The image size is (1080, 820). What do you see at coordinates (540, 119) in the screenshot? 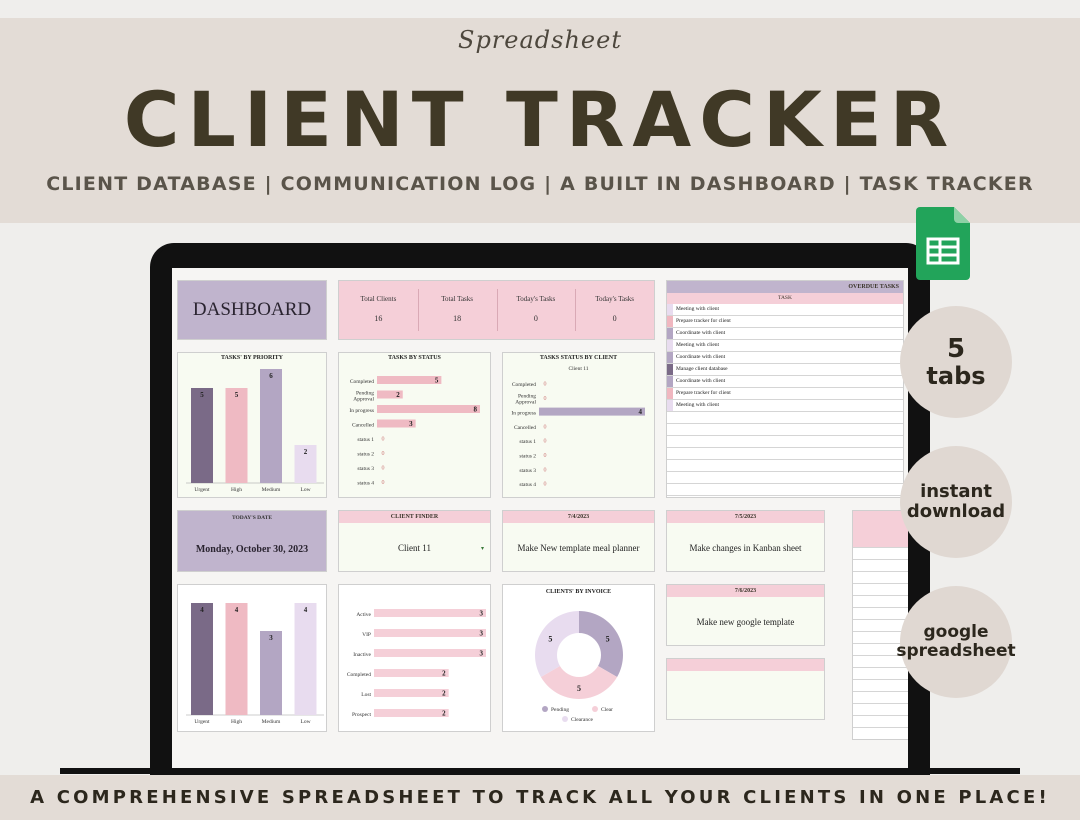
I see `banner-title: CLIENT TRACKER` at bounding box center [540, 119].